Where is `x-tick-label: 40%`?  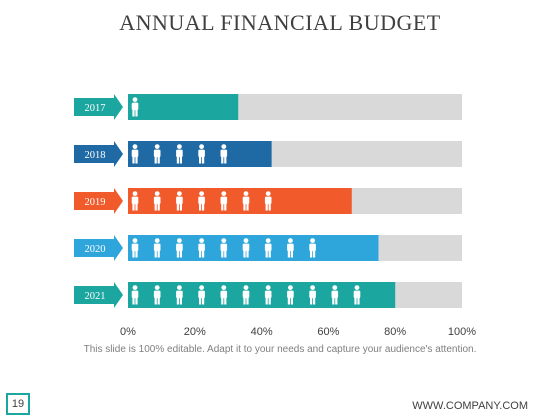 x-tick-label: 40% is located at coordinates (262, 332).